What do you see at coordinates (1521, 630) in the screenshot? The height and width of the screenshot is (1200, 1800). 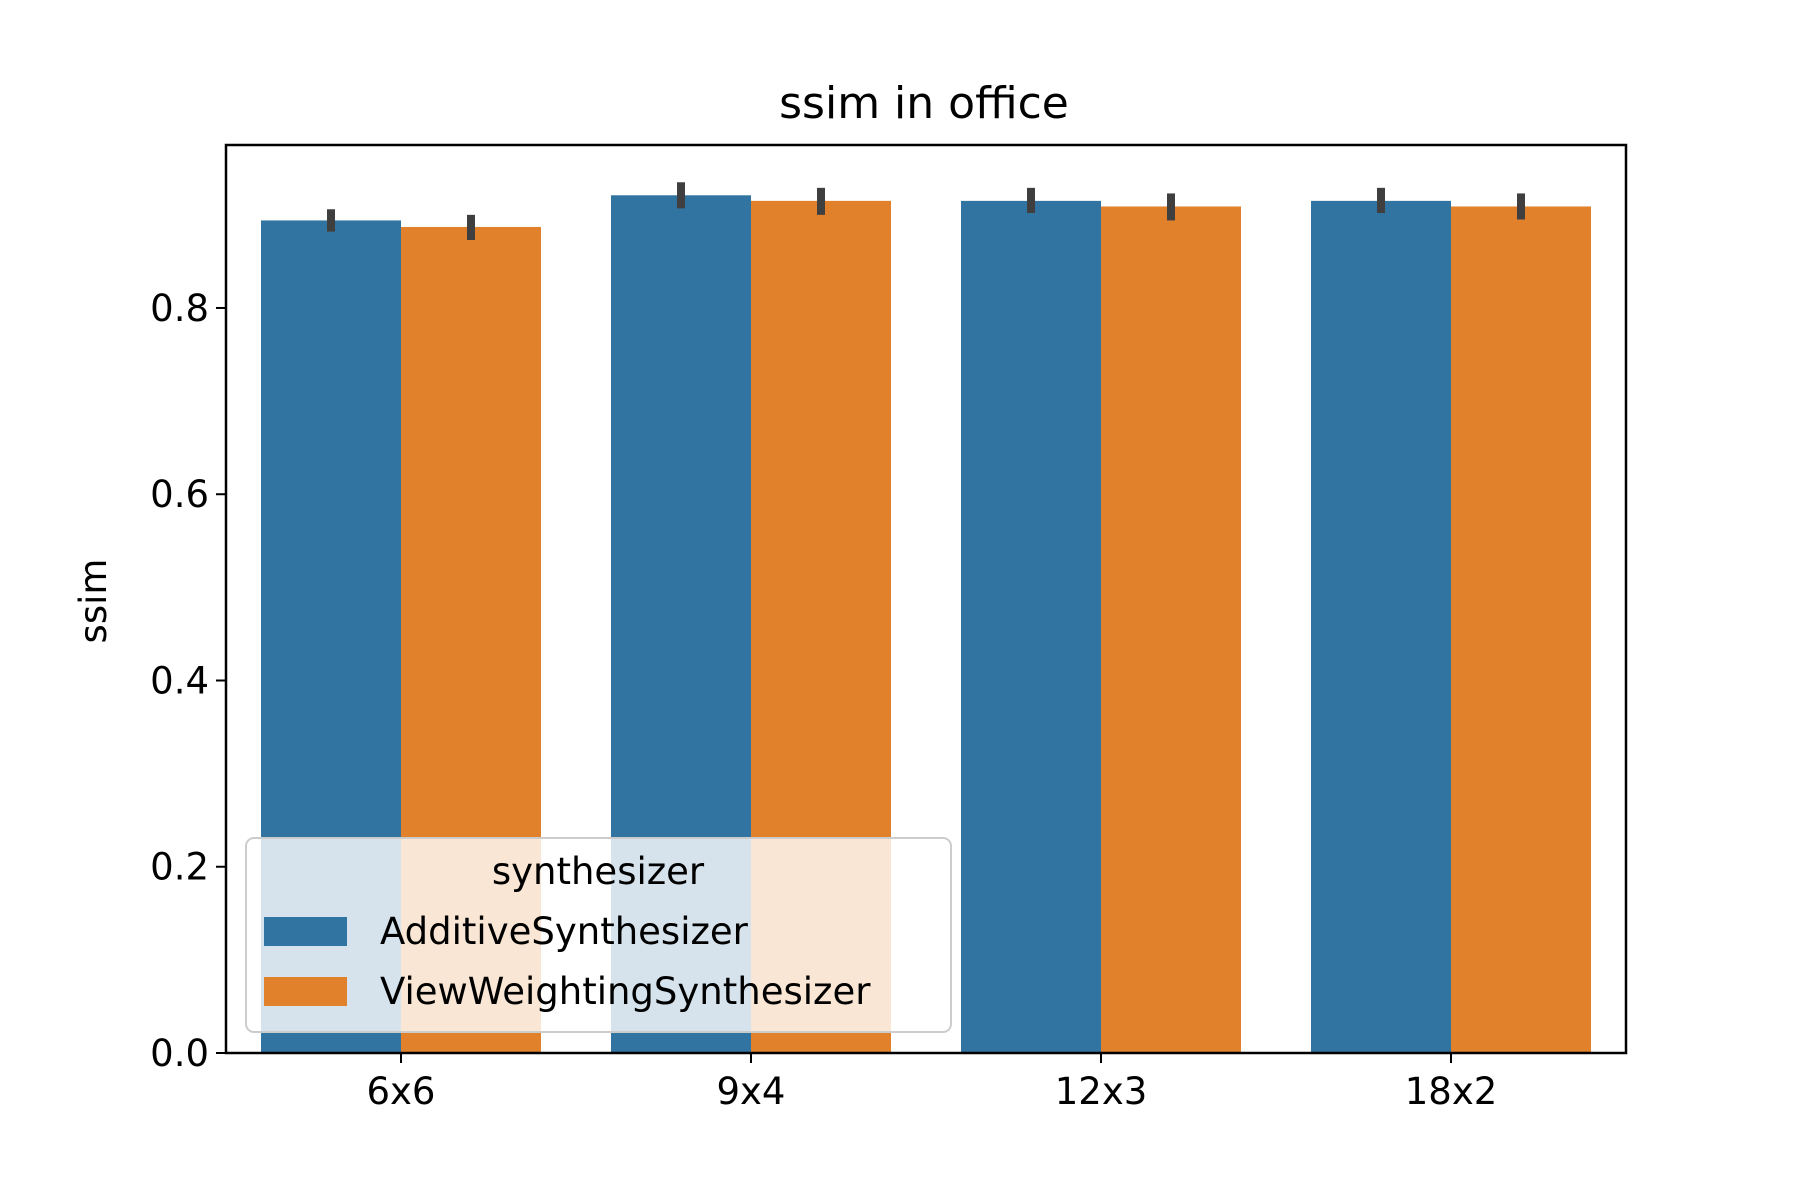 I see `bar-ViewWeightingSynthesizer-18x2` at bounding box center [1521, 630].